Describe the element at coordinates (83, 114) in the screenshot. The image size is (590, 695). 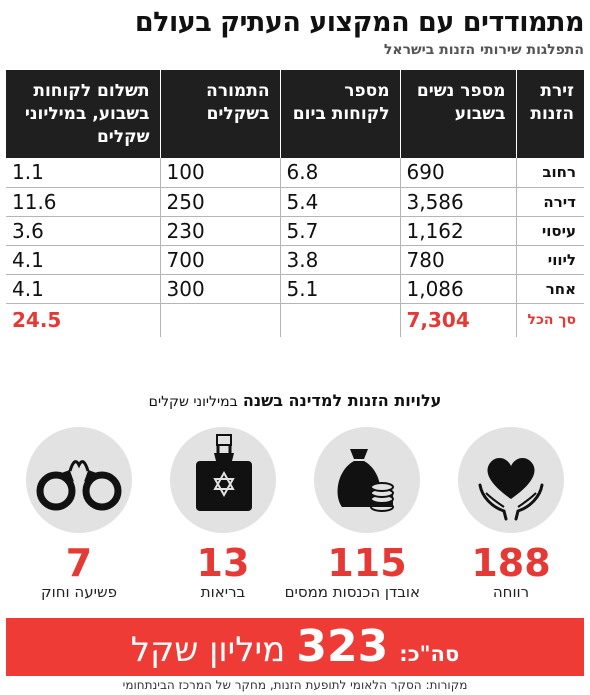
I see `header-pay: תשלום לקוחות בשבוע, במיליוני שקלים` at that location.